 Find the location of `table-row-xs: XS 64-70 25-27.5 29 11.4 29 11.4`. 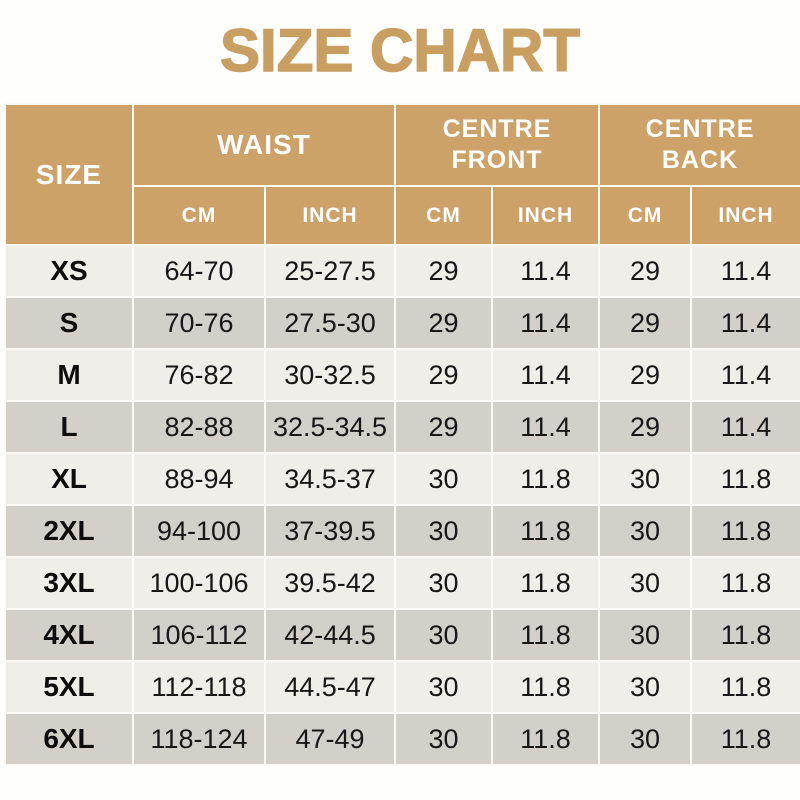

table-row-xs: XS 64-70 25-27.5 29 11.4 29 11.4 is located at coordinates (402, 271).